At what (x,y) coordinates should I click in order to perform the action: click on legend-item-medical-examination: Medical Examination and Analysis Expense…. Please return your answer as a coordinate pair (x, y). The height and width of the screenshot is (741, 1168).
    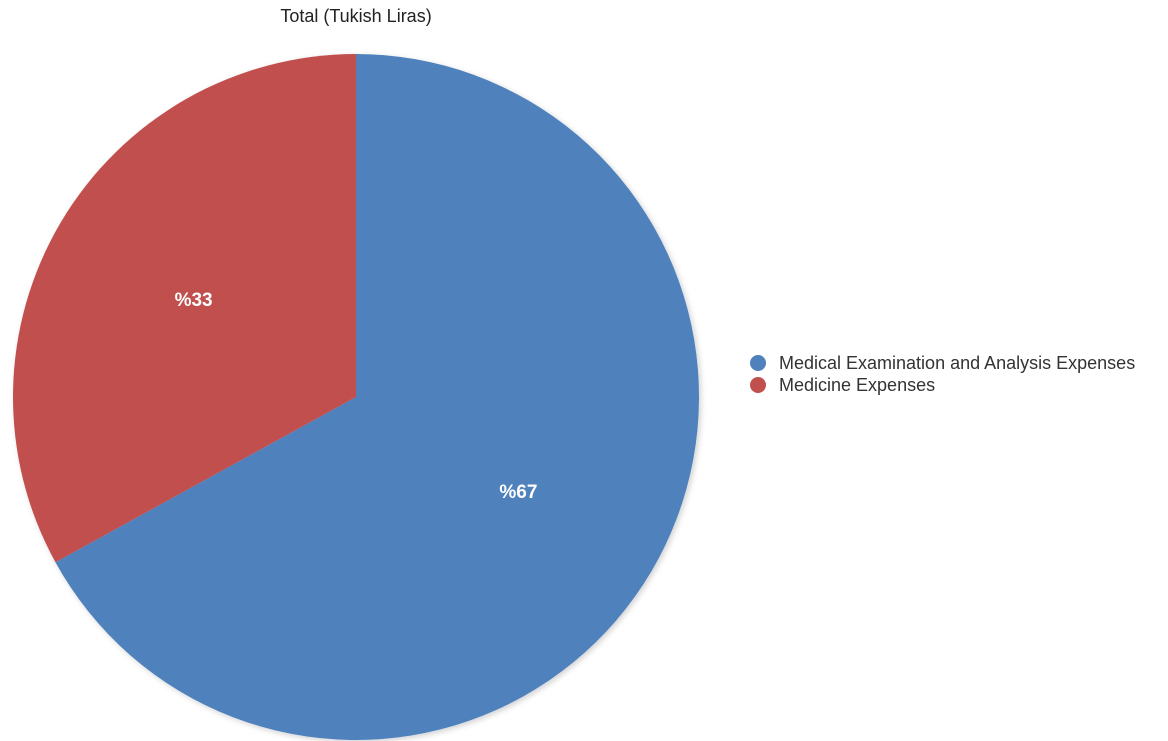
    Looking at the image, I should click on (942, 363).